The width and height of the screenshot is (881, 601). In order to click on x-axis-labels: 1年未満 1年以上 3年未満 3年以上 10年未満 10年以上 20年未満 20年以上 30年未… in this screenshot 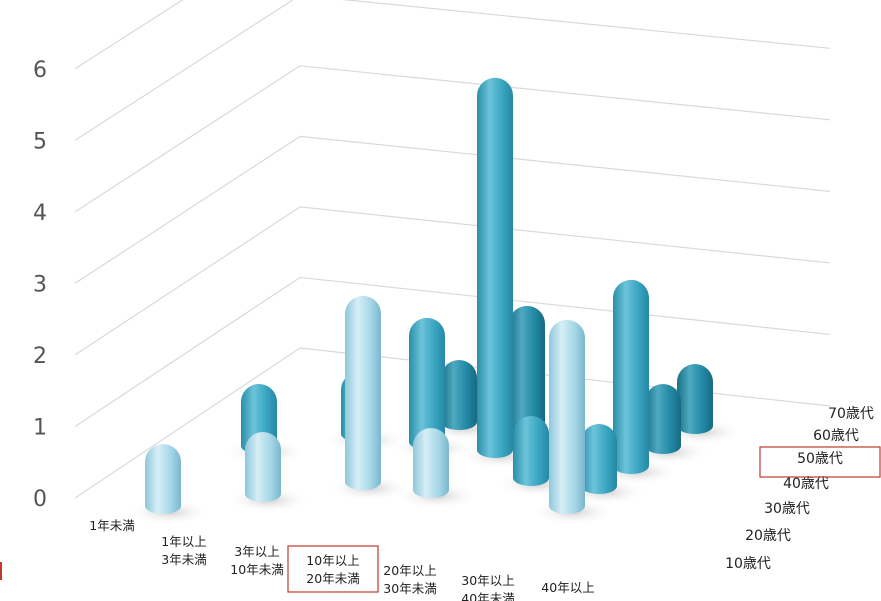, I will do `click(297, 559)`.